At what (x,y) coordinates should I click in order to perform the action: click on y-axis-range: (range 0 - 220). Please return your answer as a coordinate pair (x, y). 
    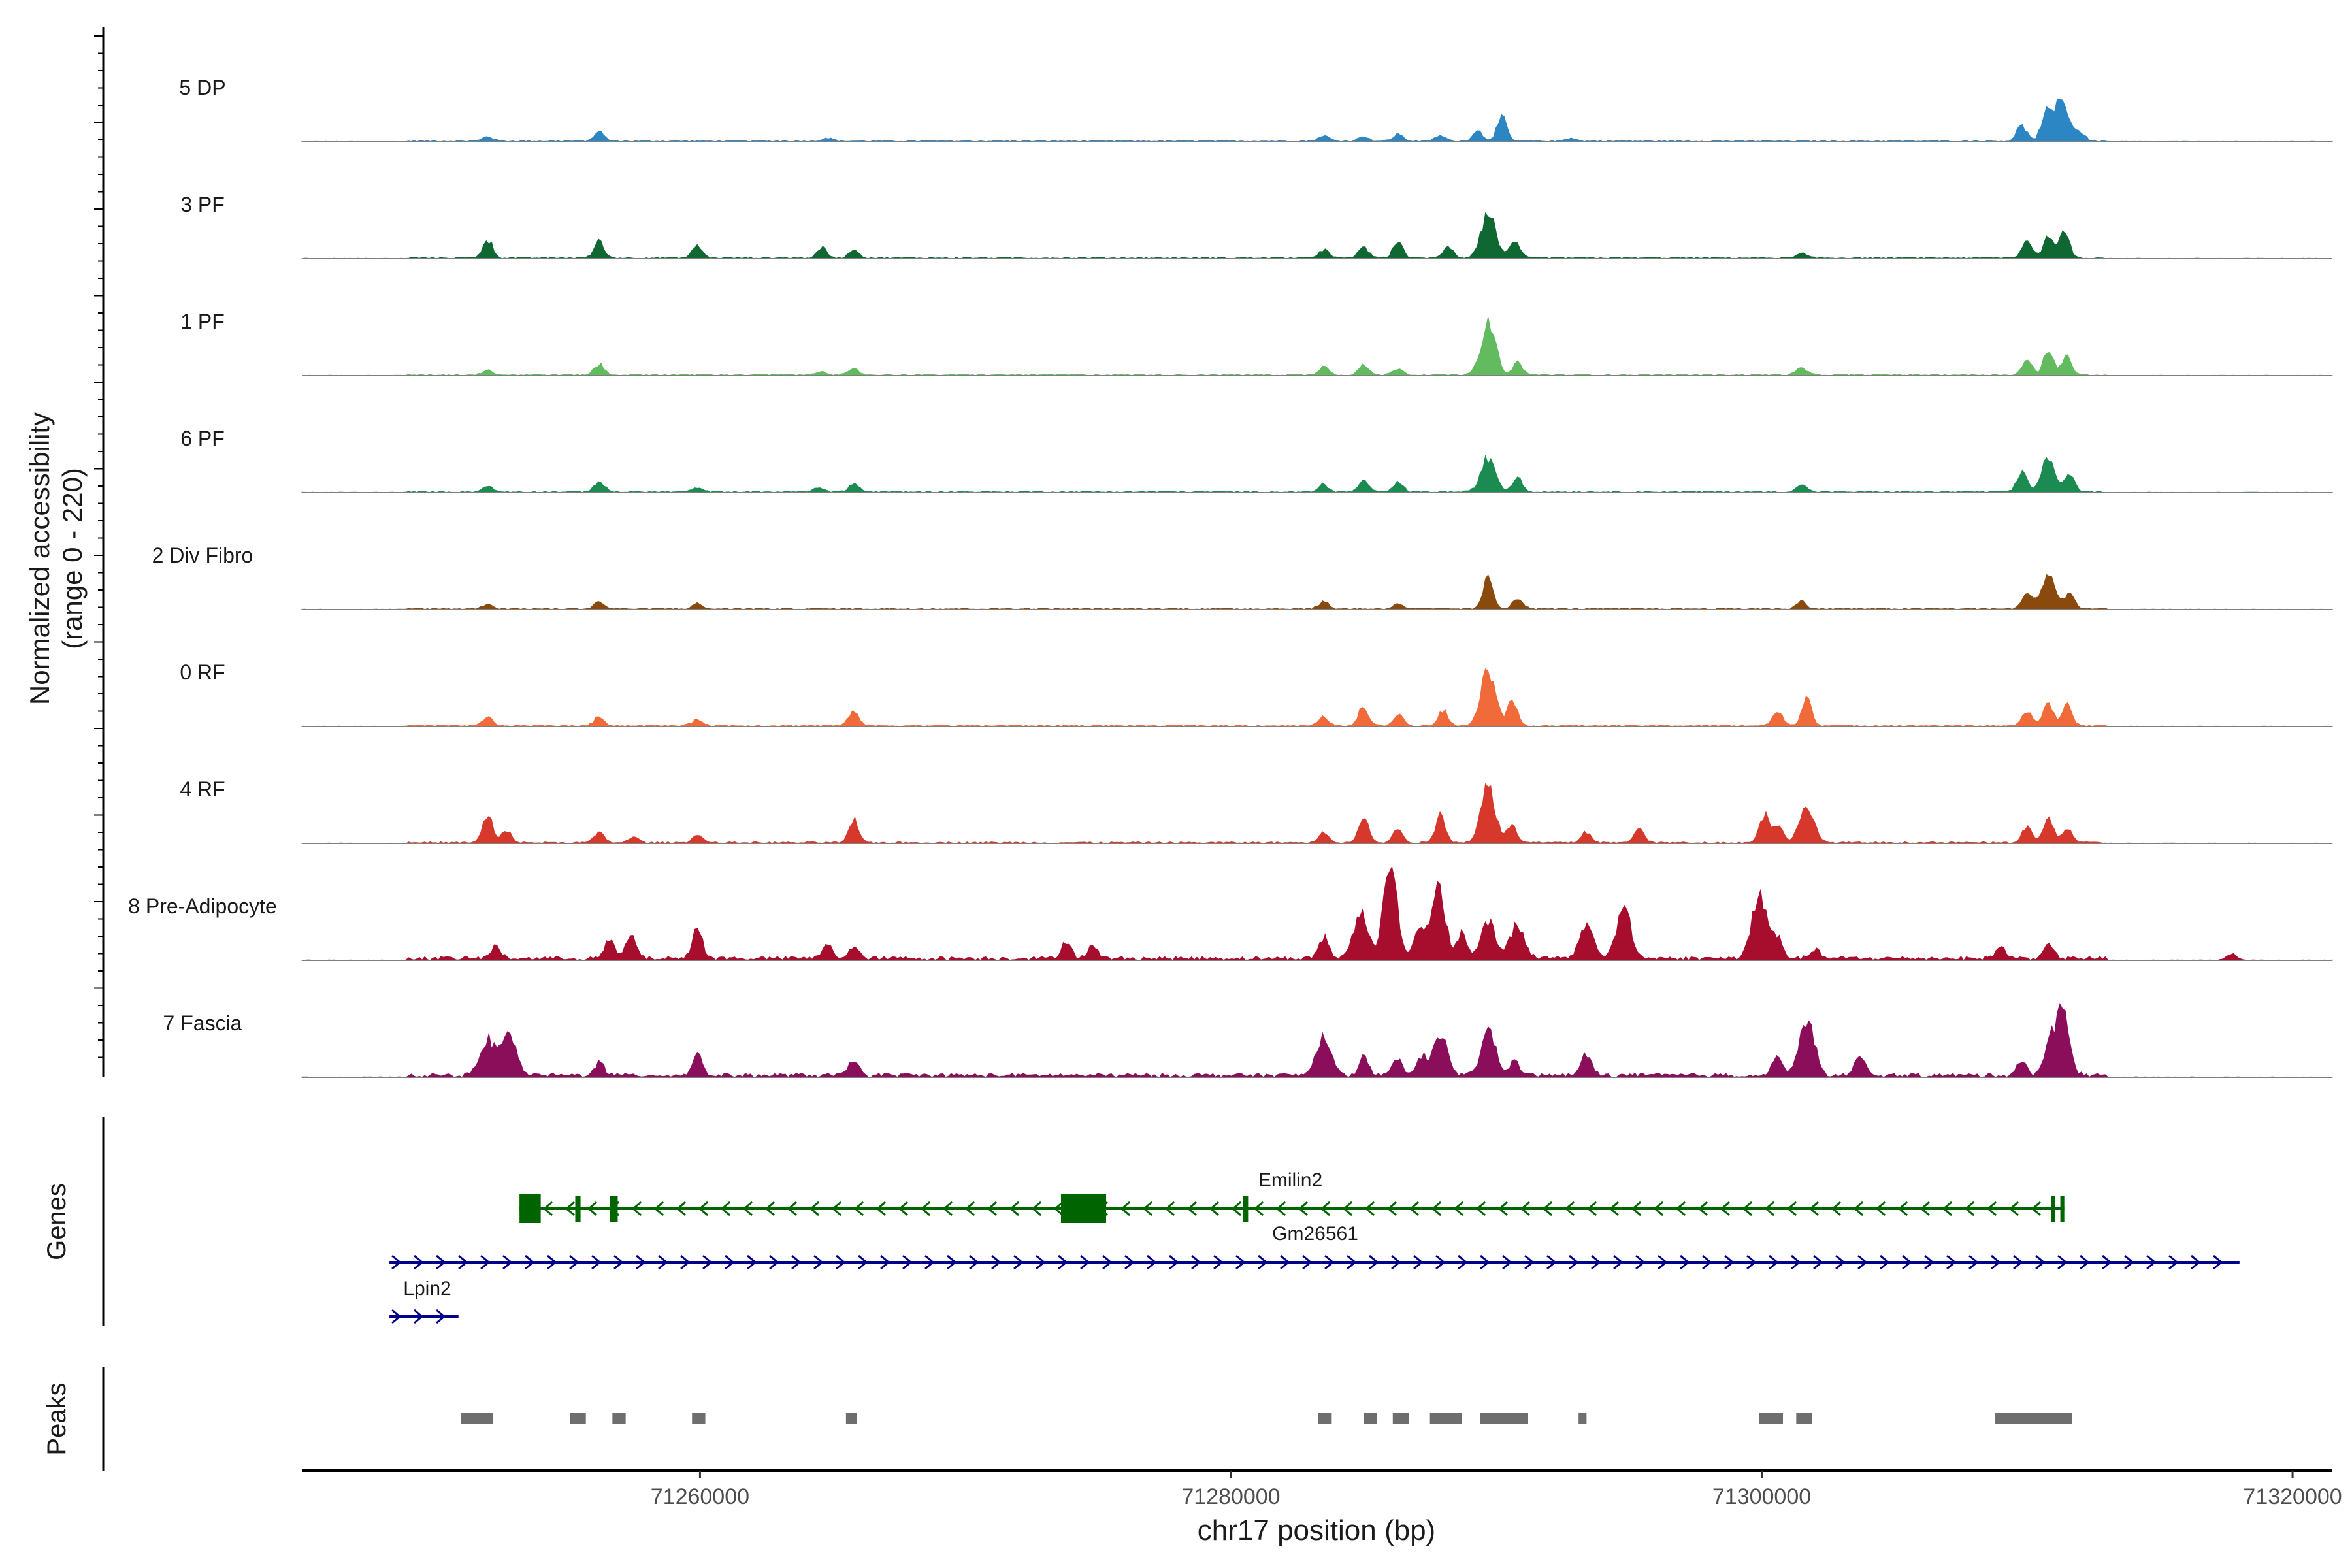
    Looking at the image, I should click on (72, 558).